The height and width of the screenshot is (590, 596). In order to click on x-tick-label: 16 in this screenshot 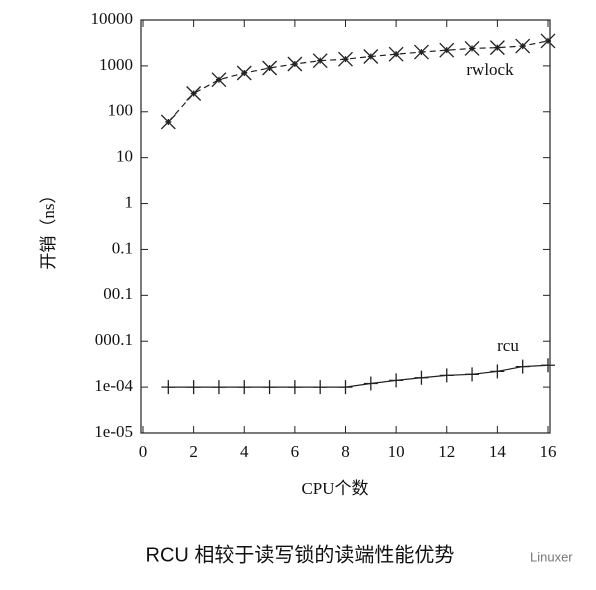, I will do `click(548, 451)`.